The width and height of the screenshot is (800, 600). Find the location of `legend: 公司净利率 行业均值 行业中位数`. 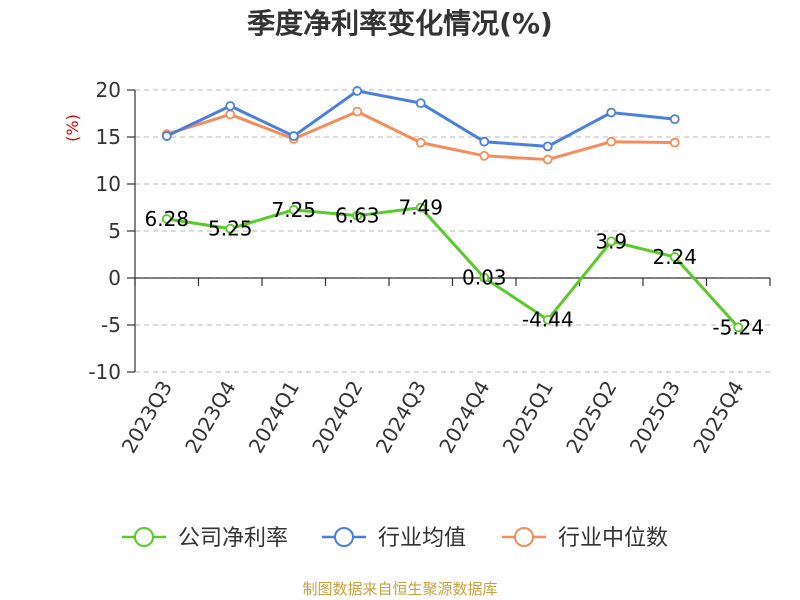

legend: 公司净利率 行业均值 行业中位数 is located at coordinates (395, 538).